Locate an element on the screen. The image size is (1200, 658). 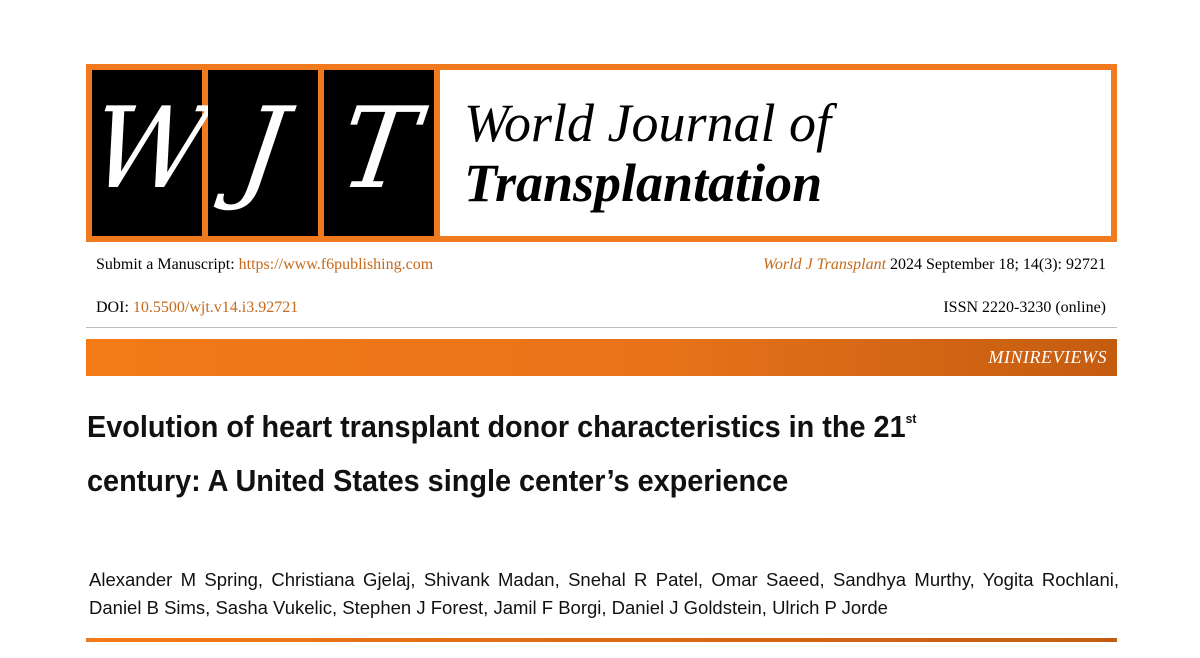
category-label: MINIREVIEWS is located at coordinates (1047, 357).